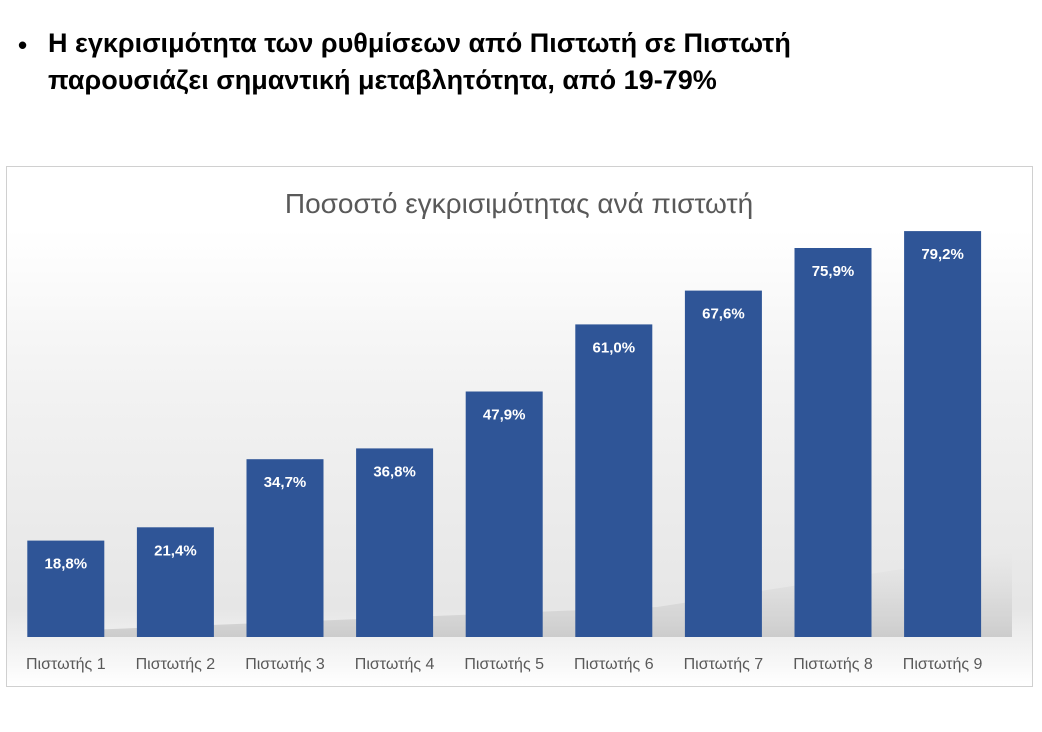 This screenshot has width=1042, height=732. I want to click on category-label-1: Πιστωτής 1, so click(66, 664).